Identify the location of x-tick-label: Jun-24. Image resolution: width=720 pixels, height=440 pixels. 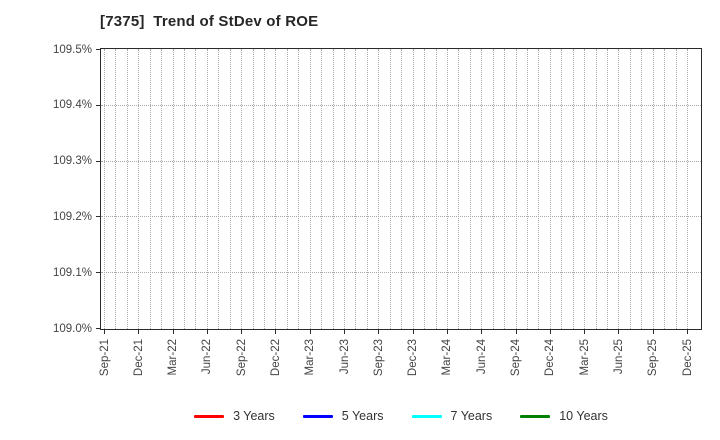
(481, 357).